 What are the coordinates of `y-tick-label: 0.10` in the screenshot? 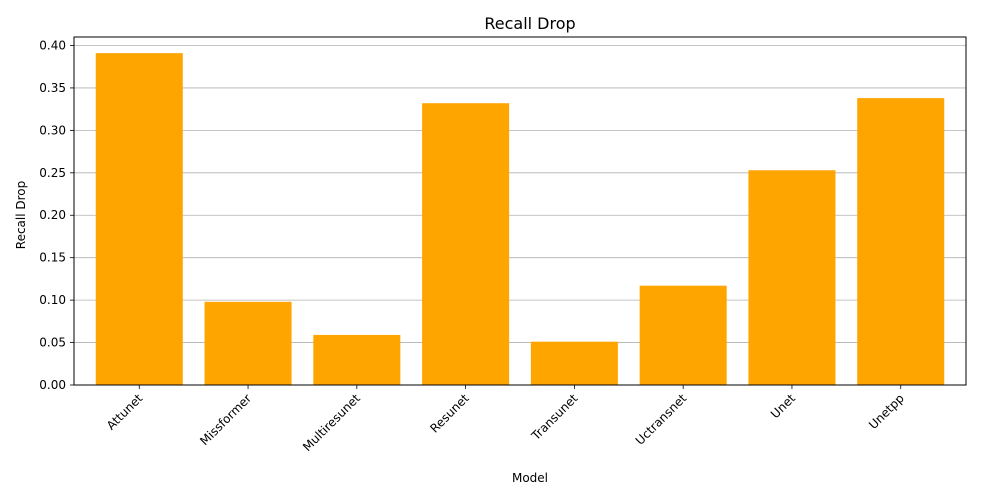 It's located at (52, 300).